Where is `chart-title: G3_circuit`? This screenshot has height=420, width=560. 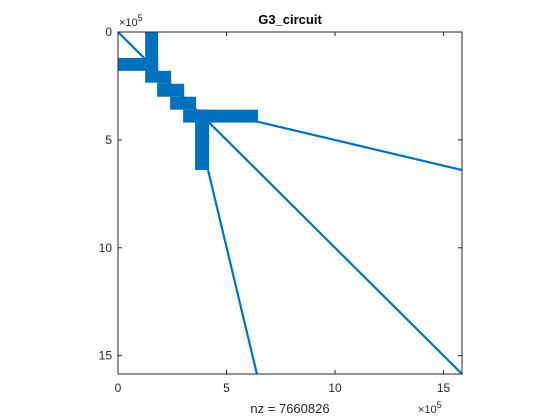
chart-title: G3_circuit is located at coordinates (290, 19).